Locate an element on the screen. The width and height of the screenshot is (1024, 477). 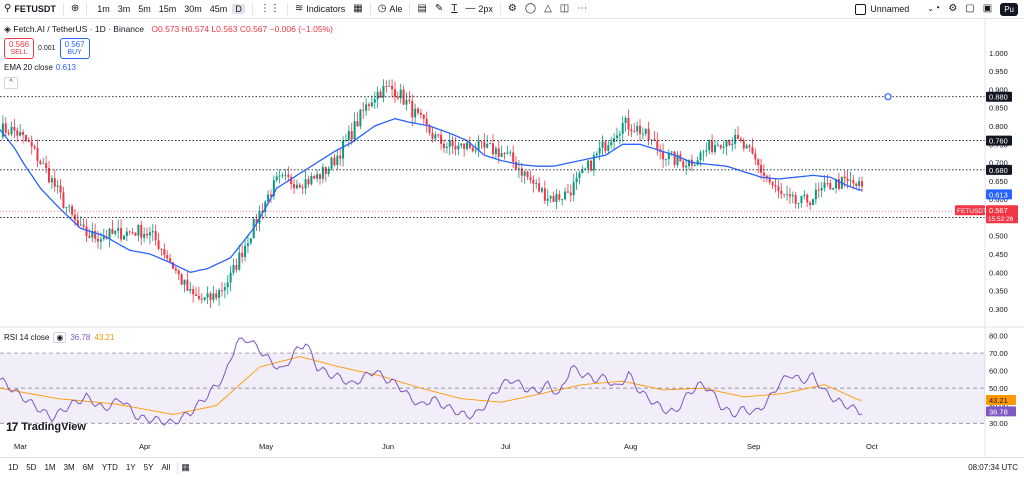
publish-button: Pu is located at coordinates (1009, 9).